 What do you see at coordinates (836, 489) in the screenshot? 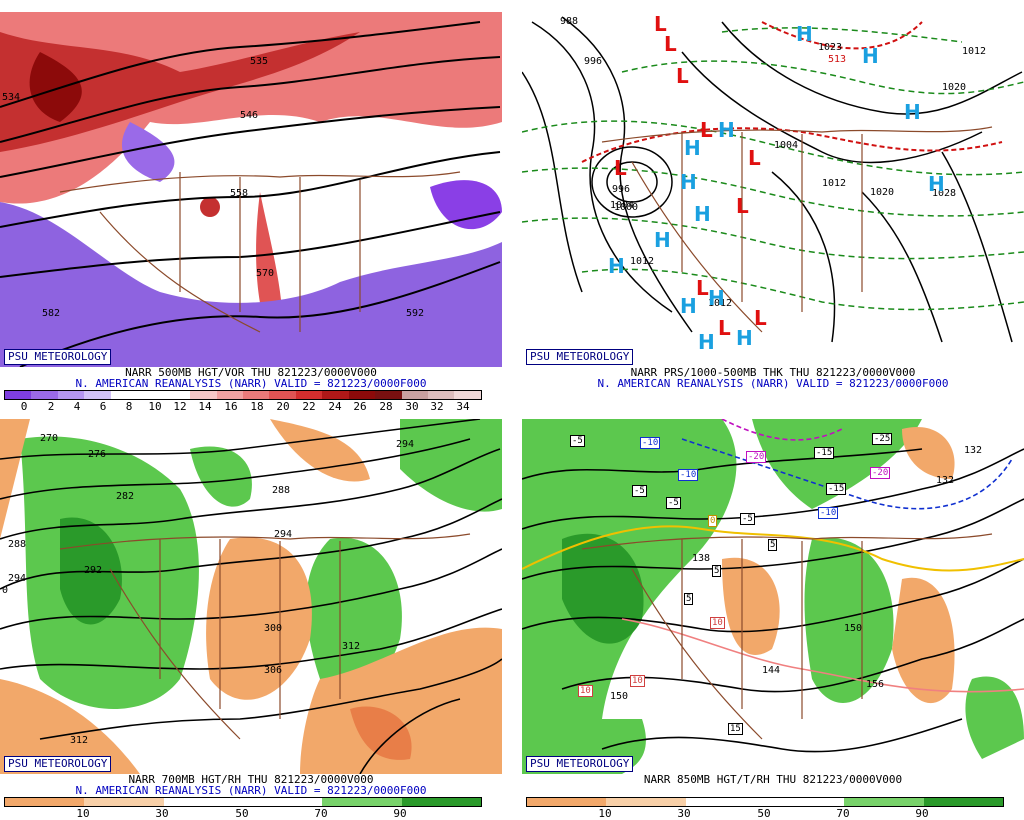
I see `isotherm-label: -15` at bounding box center [836, 489].